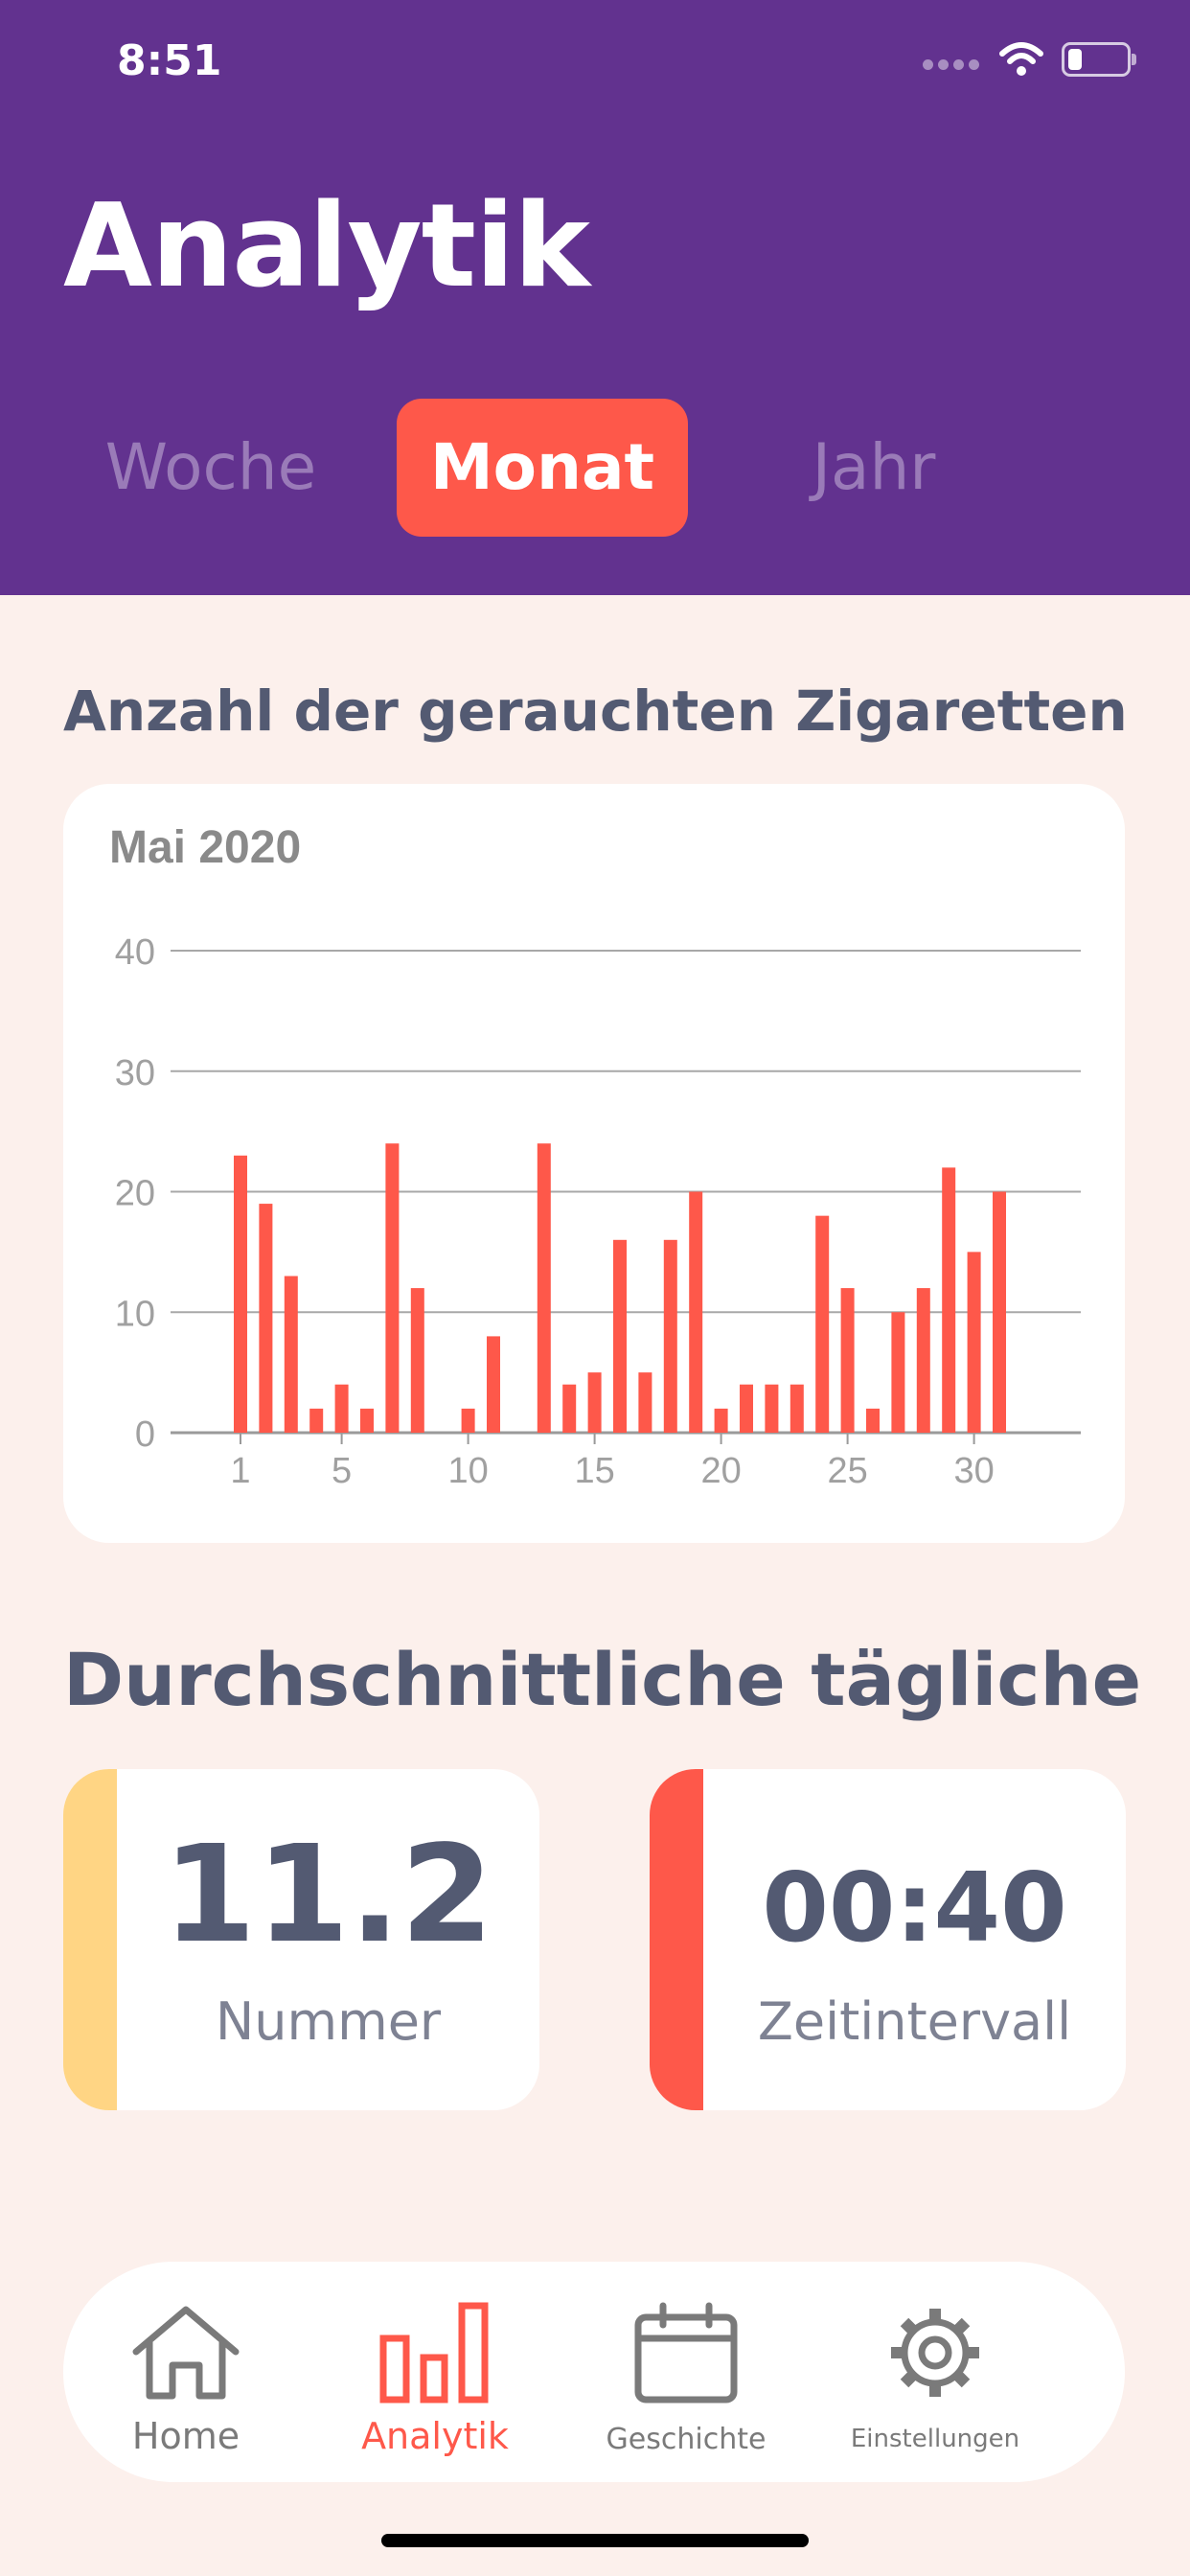  Describe the element at coordinates (135, 1073) in the screenshot. I see `y-tick-label: 30` at that location.